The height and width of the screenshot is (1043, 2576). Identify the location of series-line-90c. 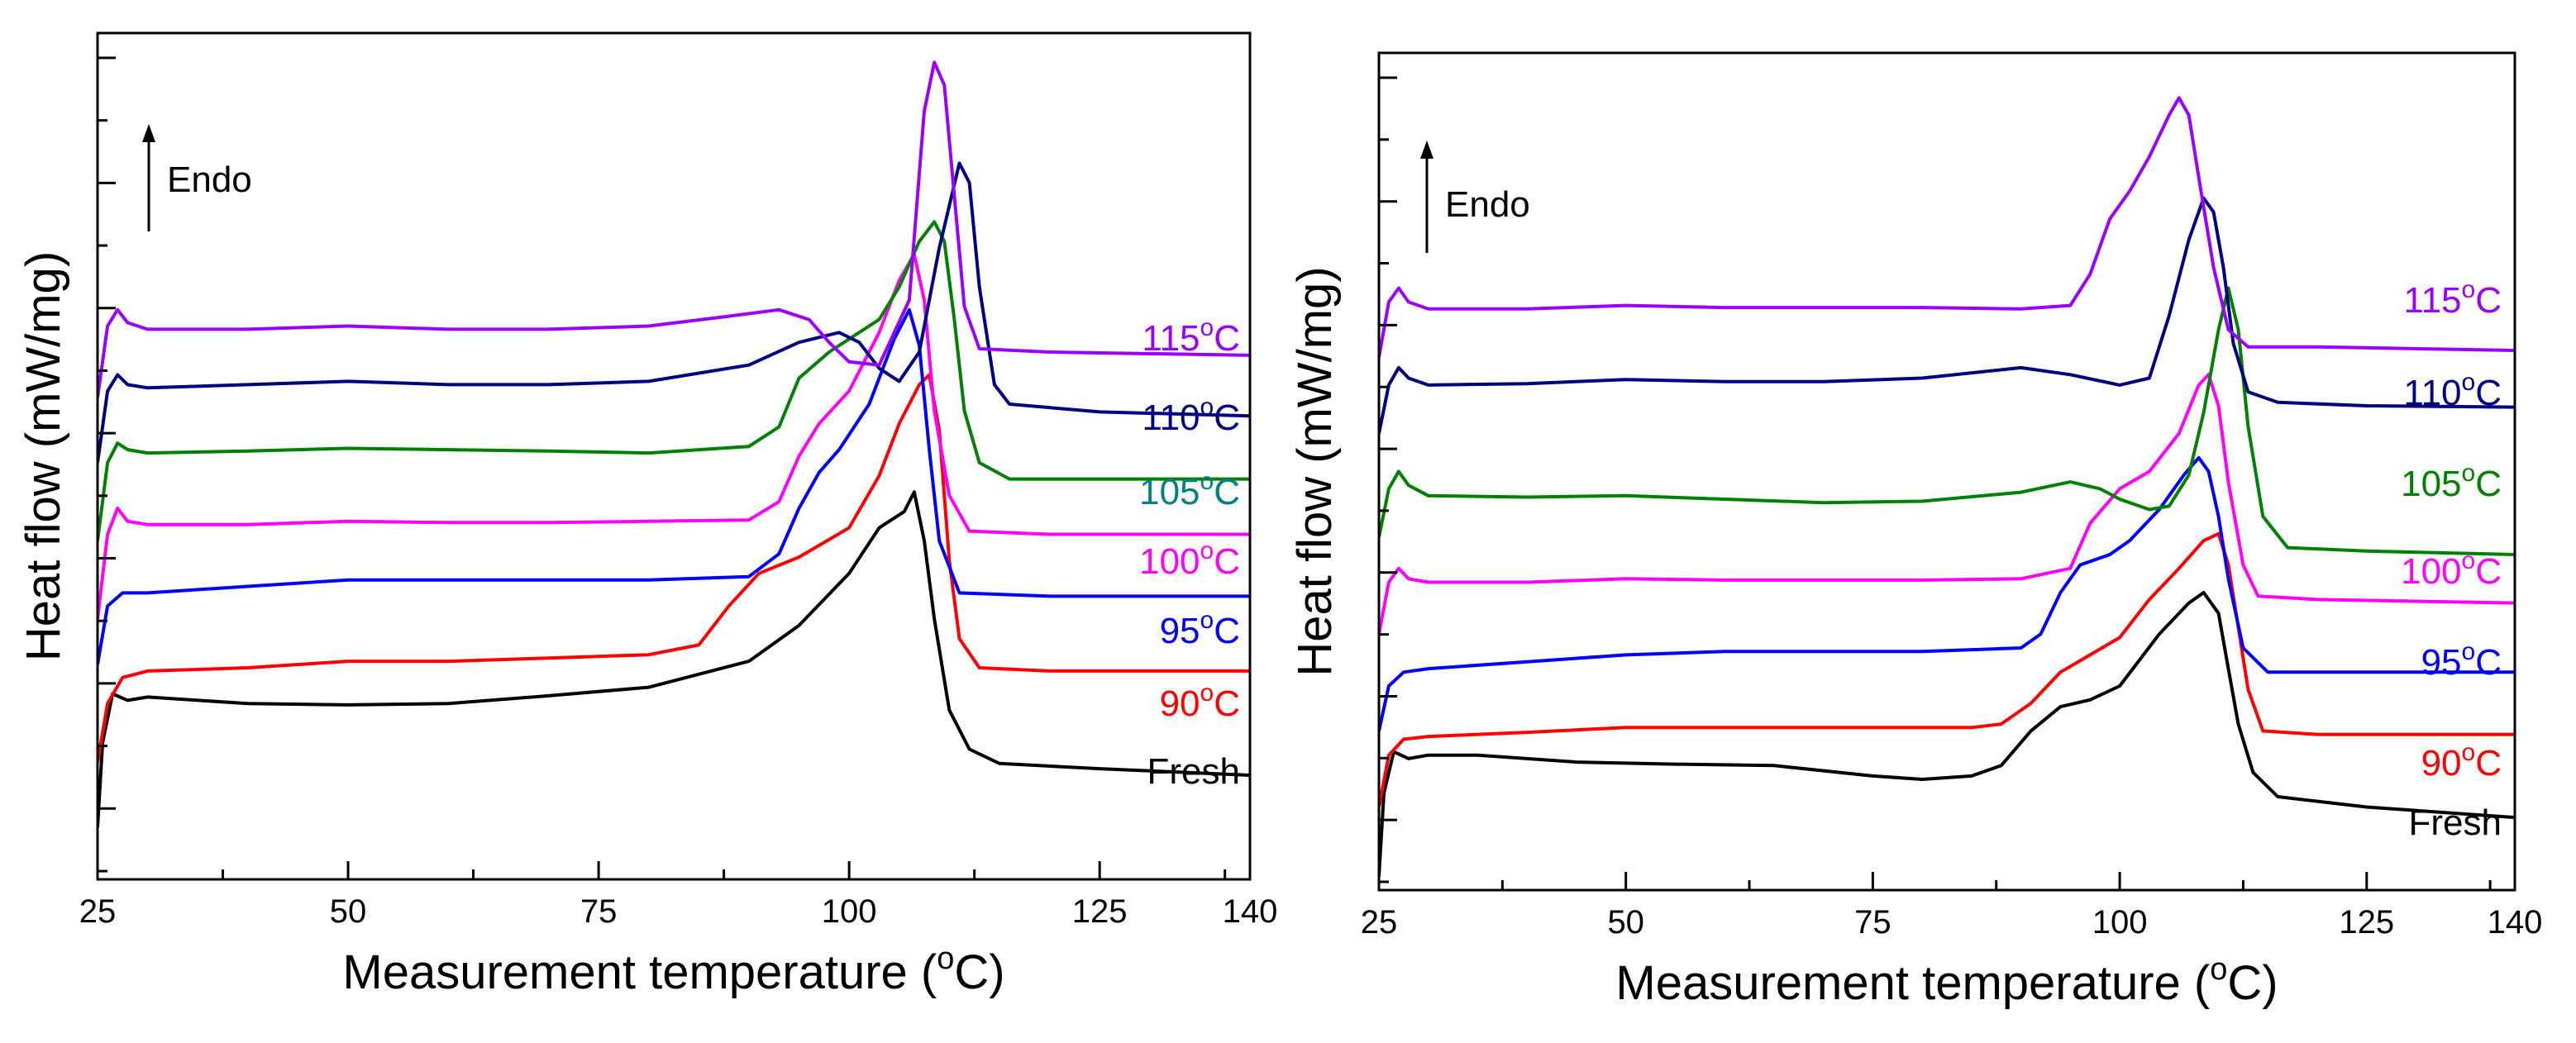
(1947, 669).